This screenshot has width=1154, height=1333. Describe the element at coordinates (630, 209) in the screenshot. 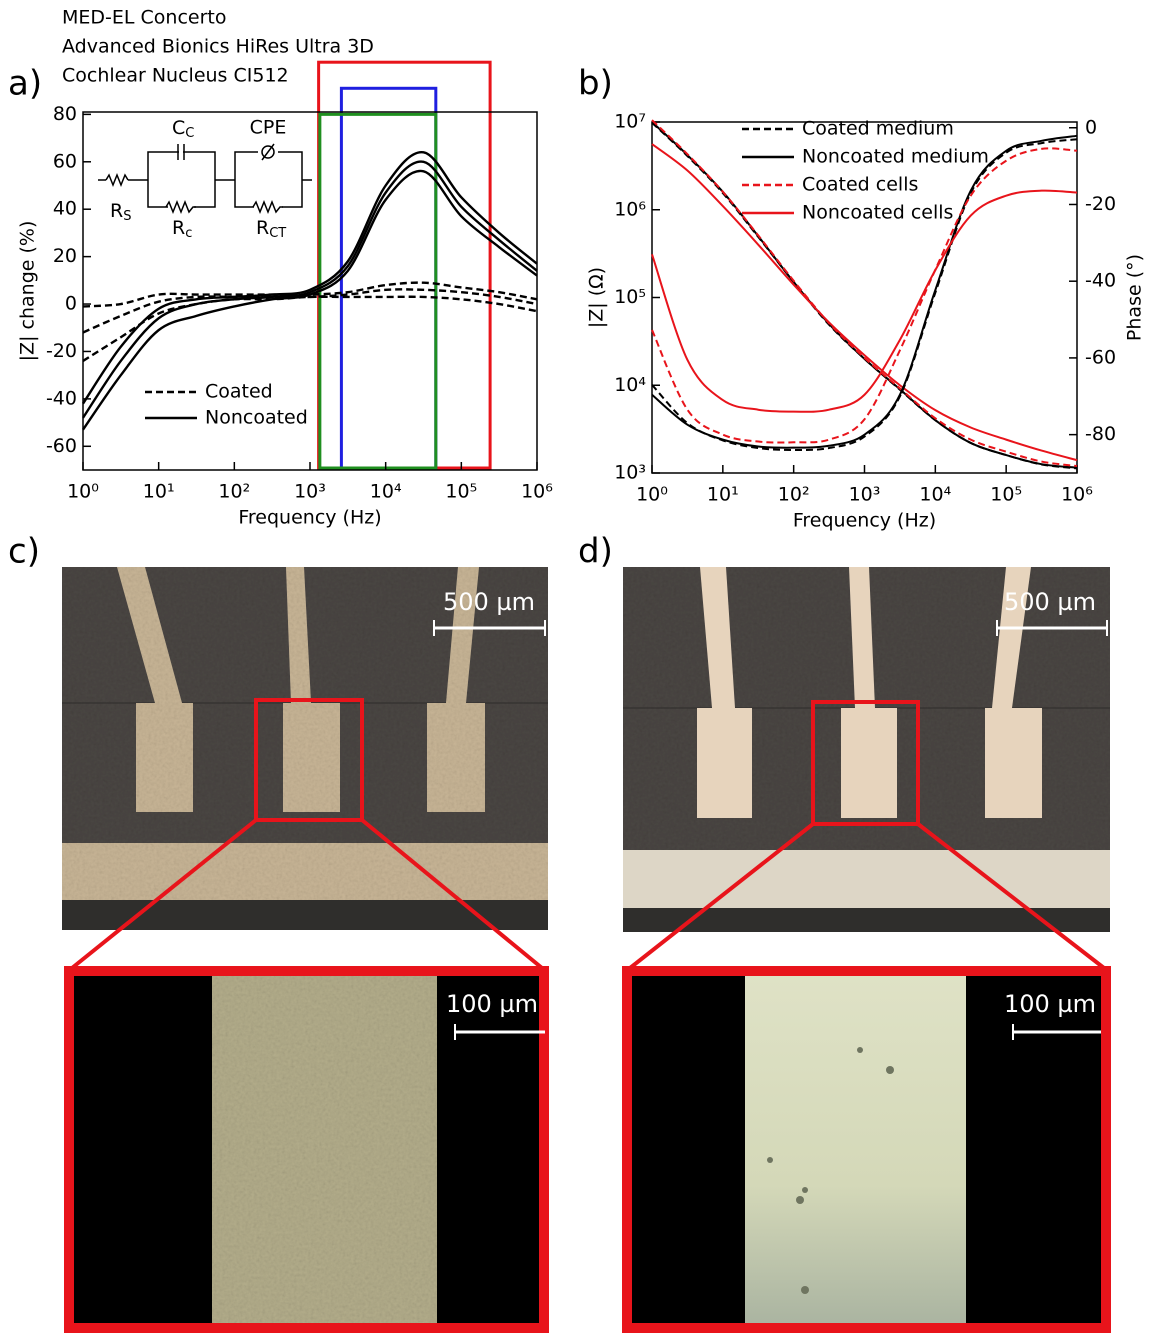

I see `y-tick-label: 10⁶` at that location.